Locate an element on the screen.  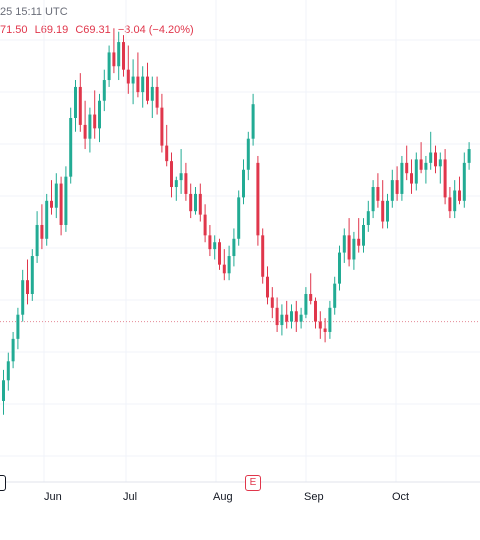
ohlc-values: 71.50 L69.19 C69.31 −3.04 (−4.20%) is located at coordinates (99, 30).